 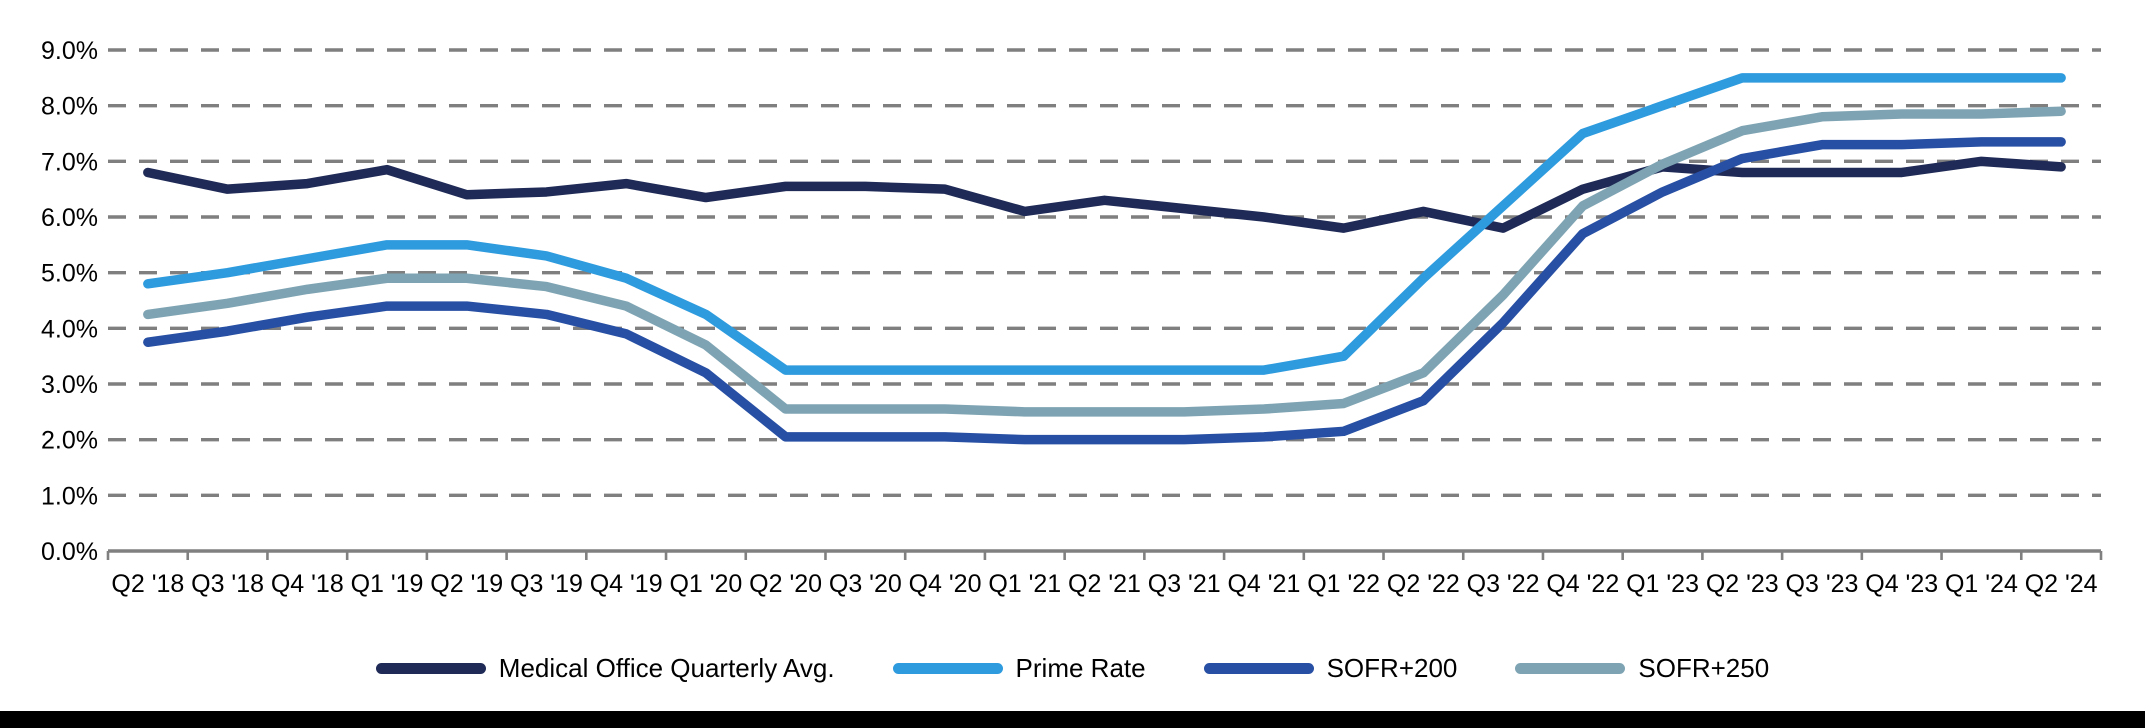 What do you see at coordinates (69, 385) in the screenshot?
I see `y-axis-label: 3.0%` at bounding box center [69, 385].